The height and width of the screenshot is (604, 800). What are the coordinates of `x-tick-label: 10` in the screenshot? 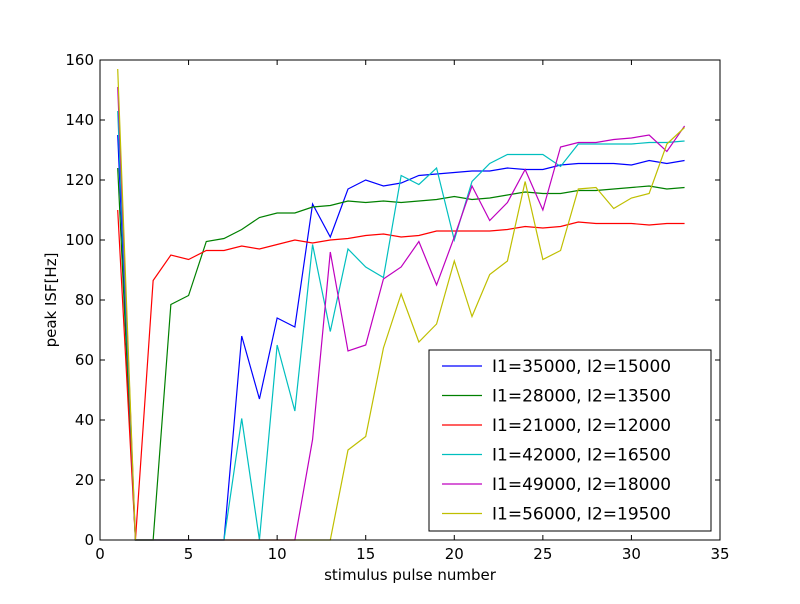 It's located at (277, 554).